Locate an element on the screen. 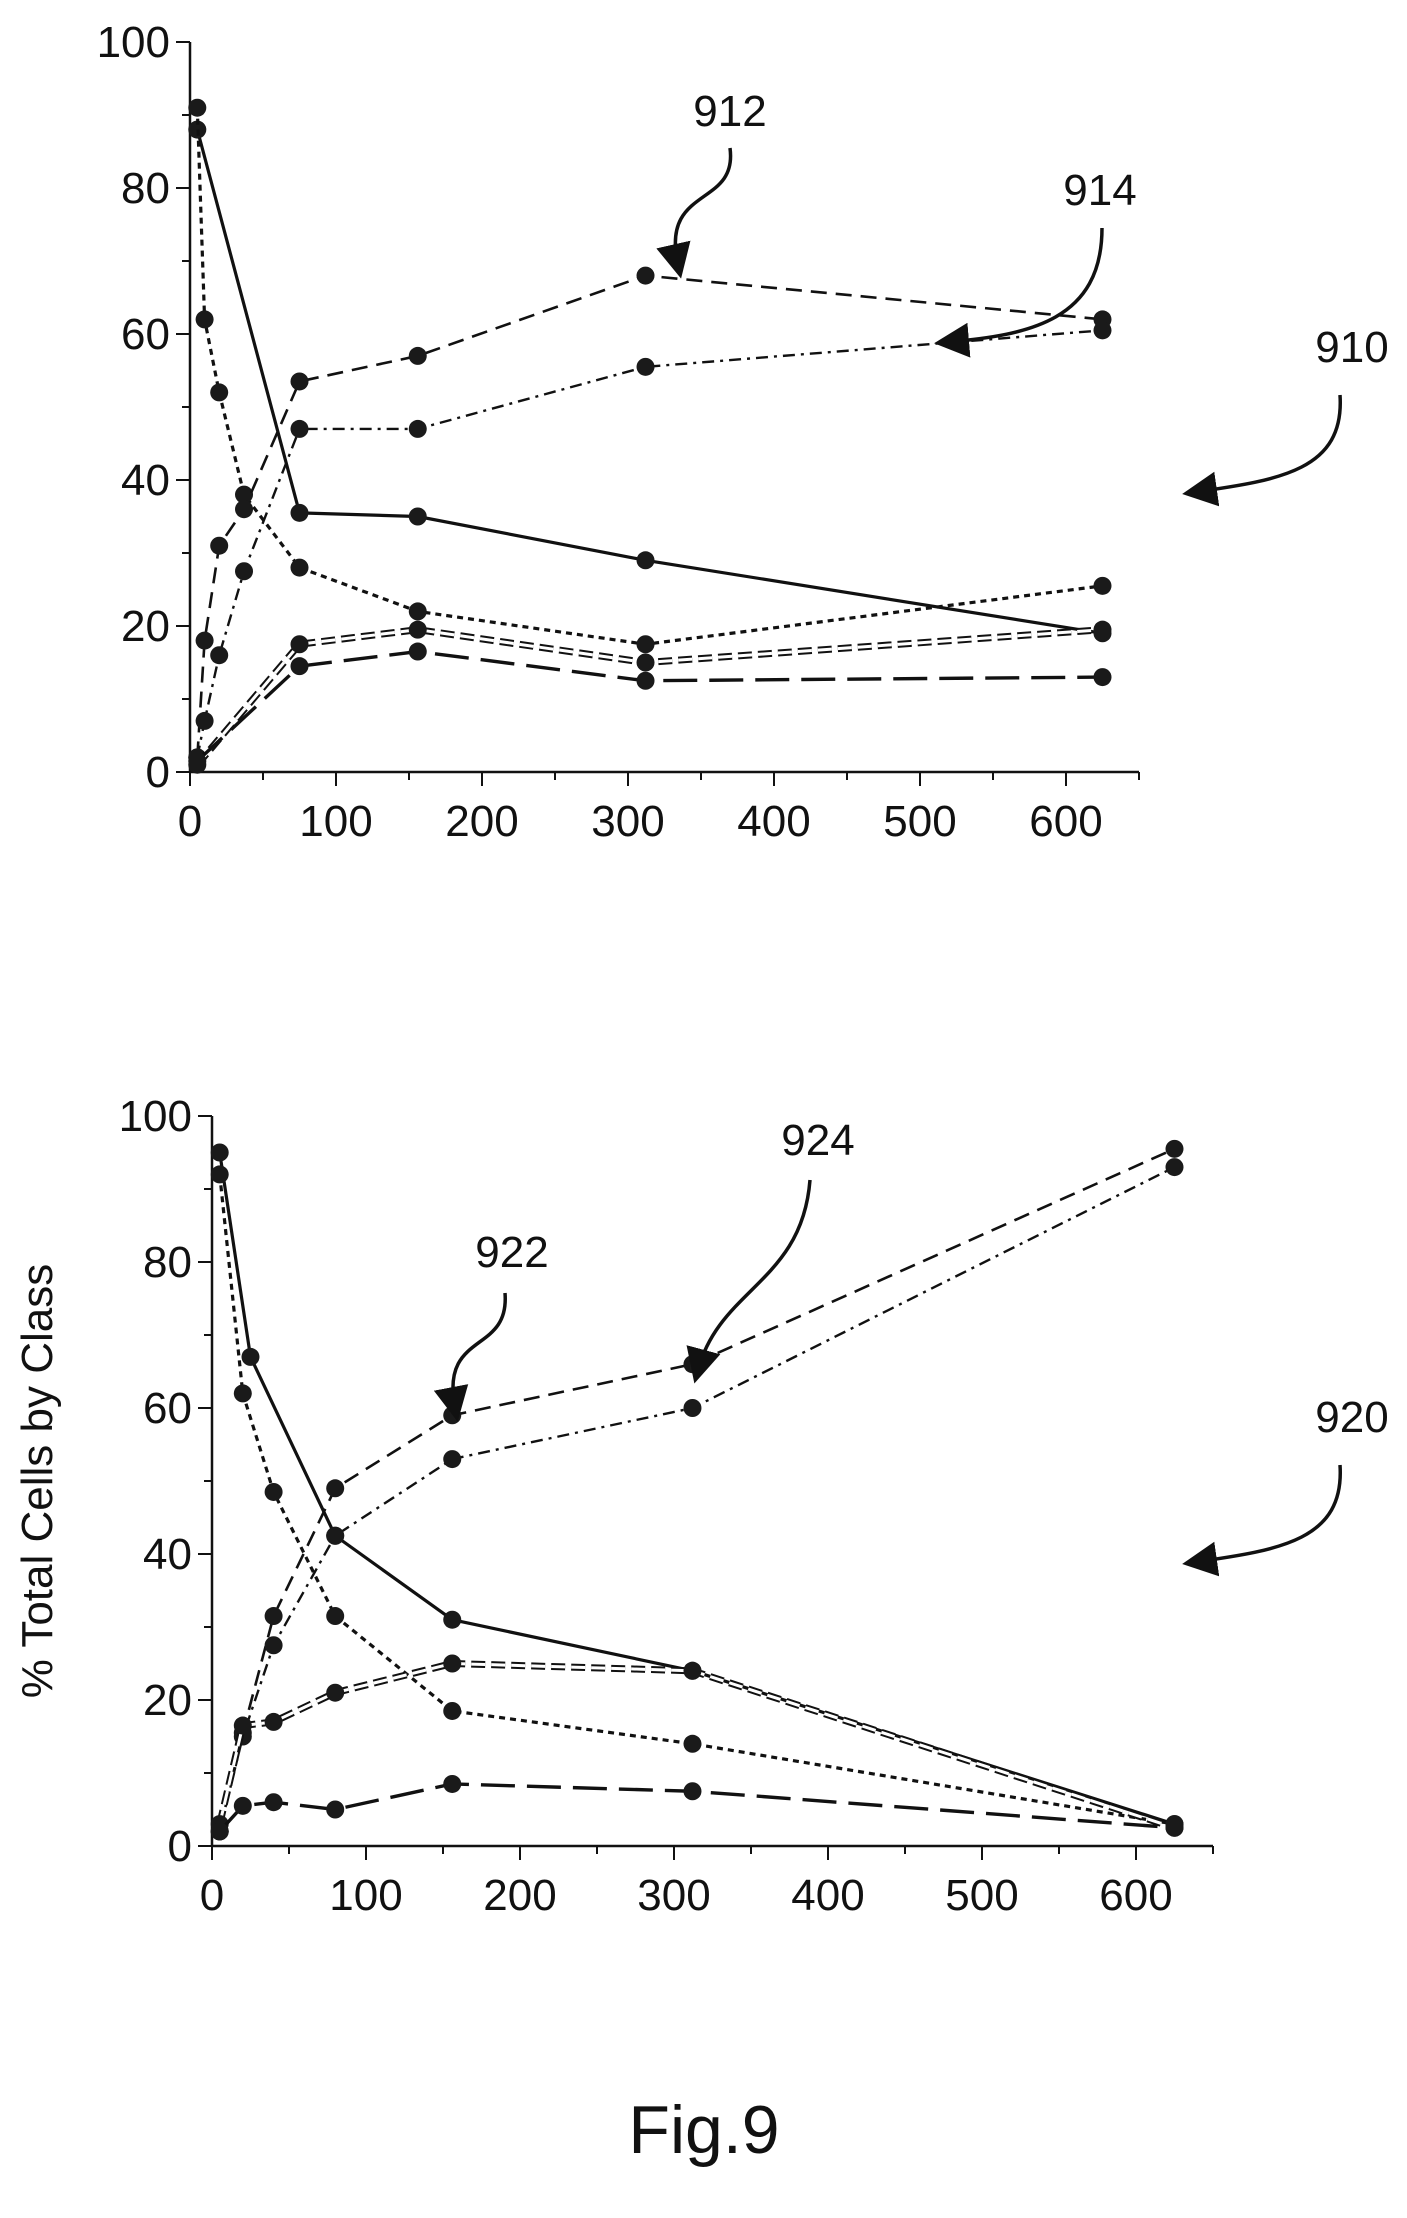 The image size is (1407, 2218). figure-caption: Fig.9 is located at coordinates (703, 2130).